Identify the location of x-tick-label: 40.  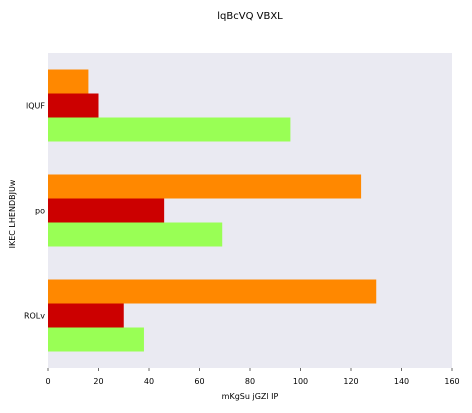
(149, 381).